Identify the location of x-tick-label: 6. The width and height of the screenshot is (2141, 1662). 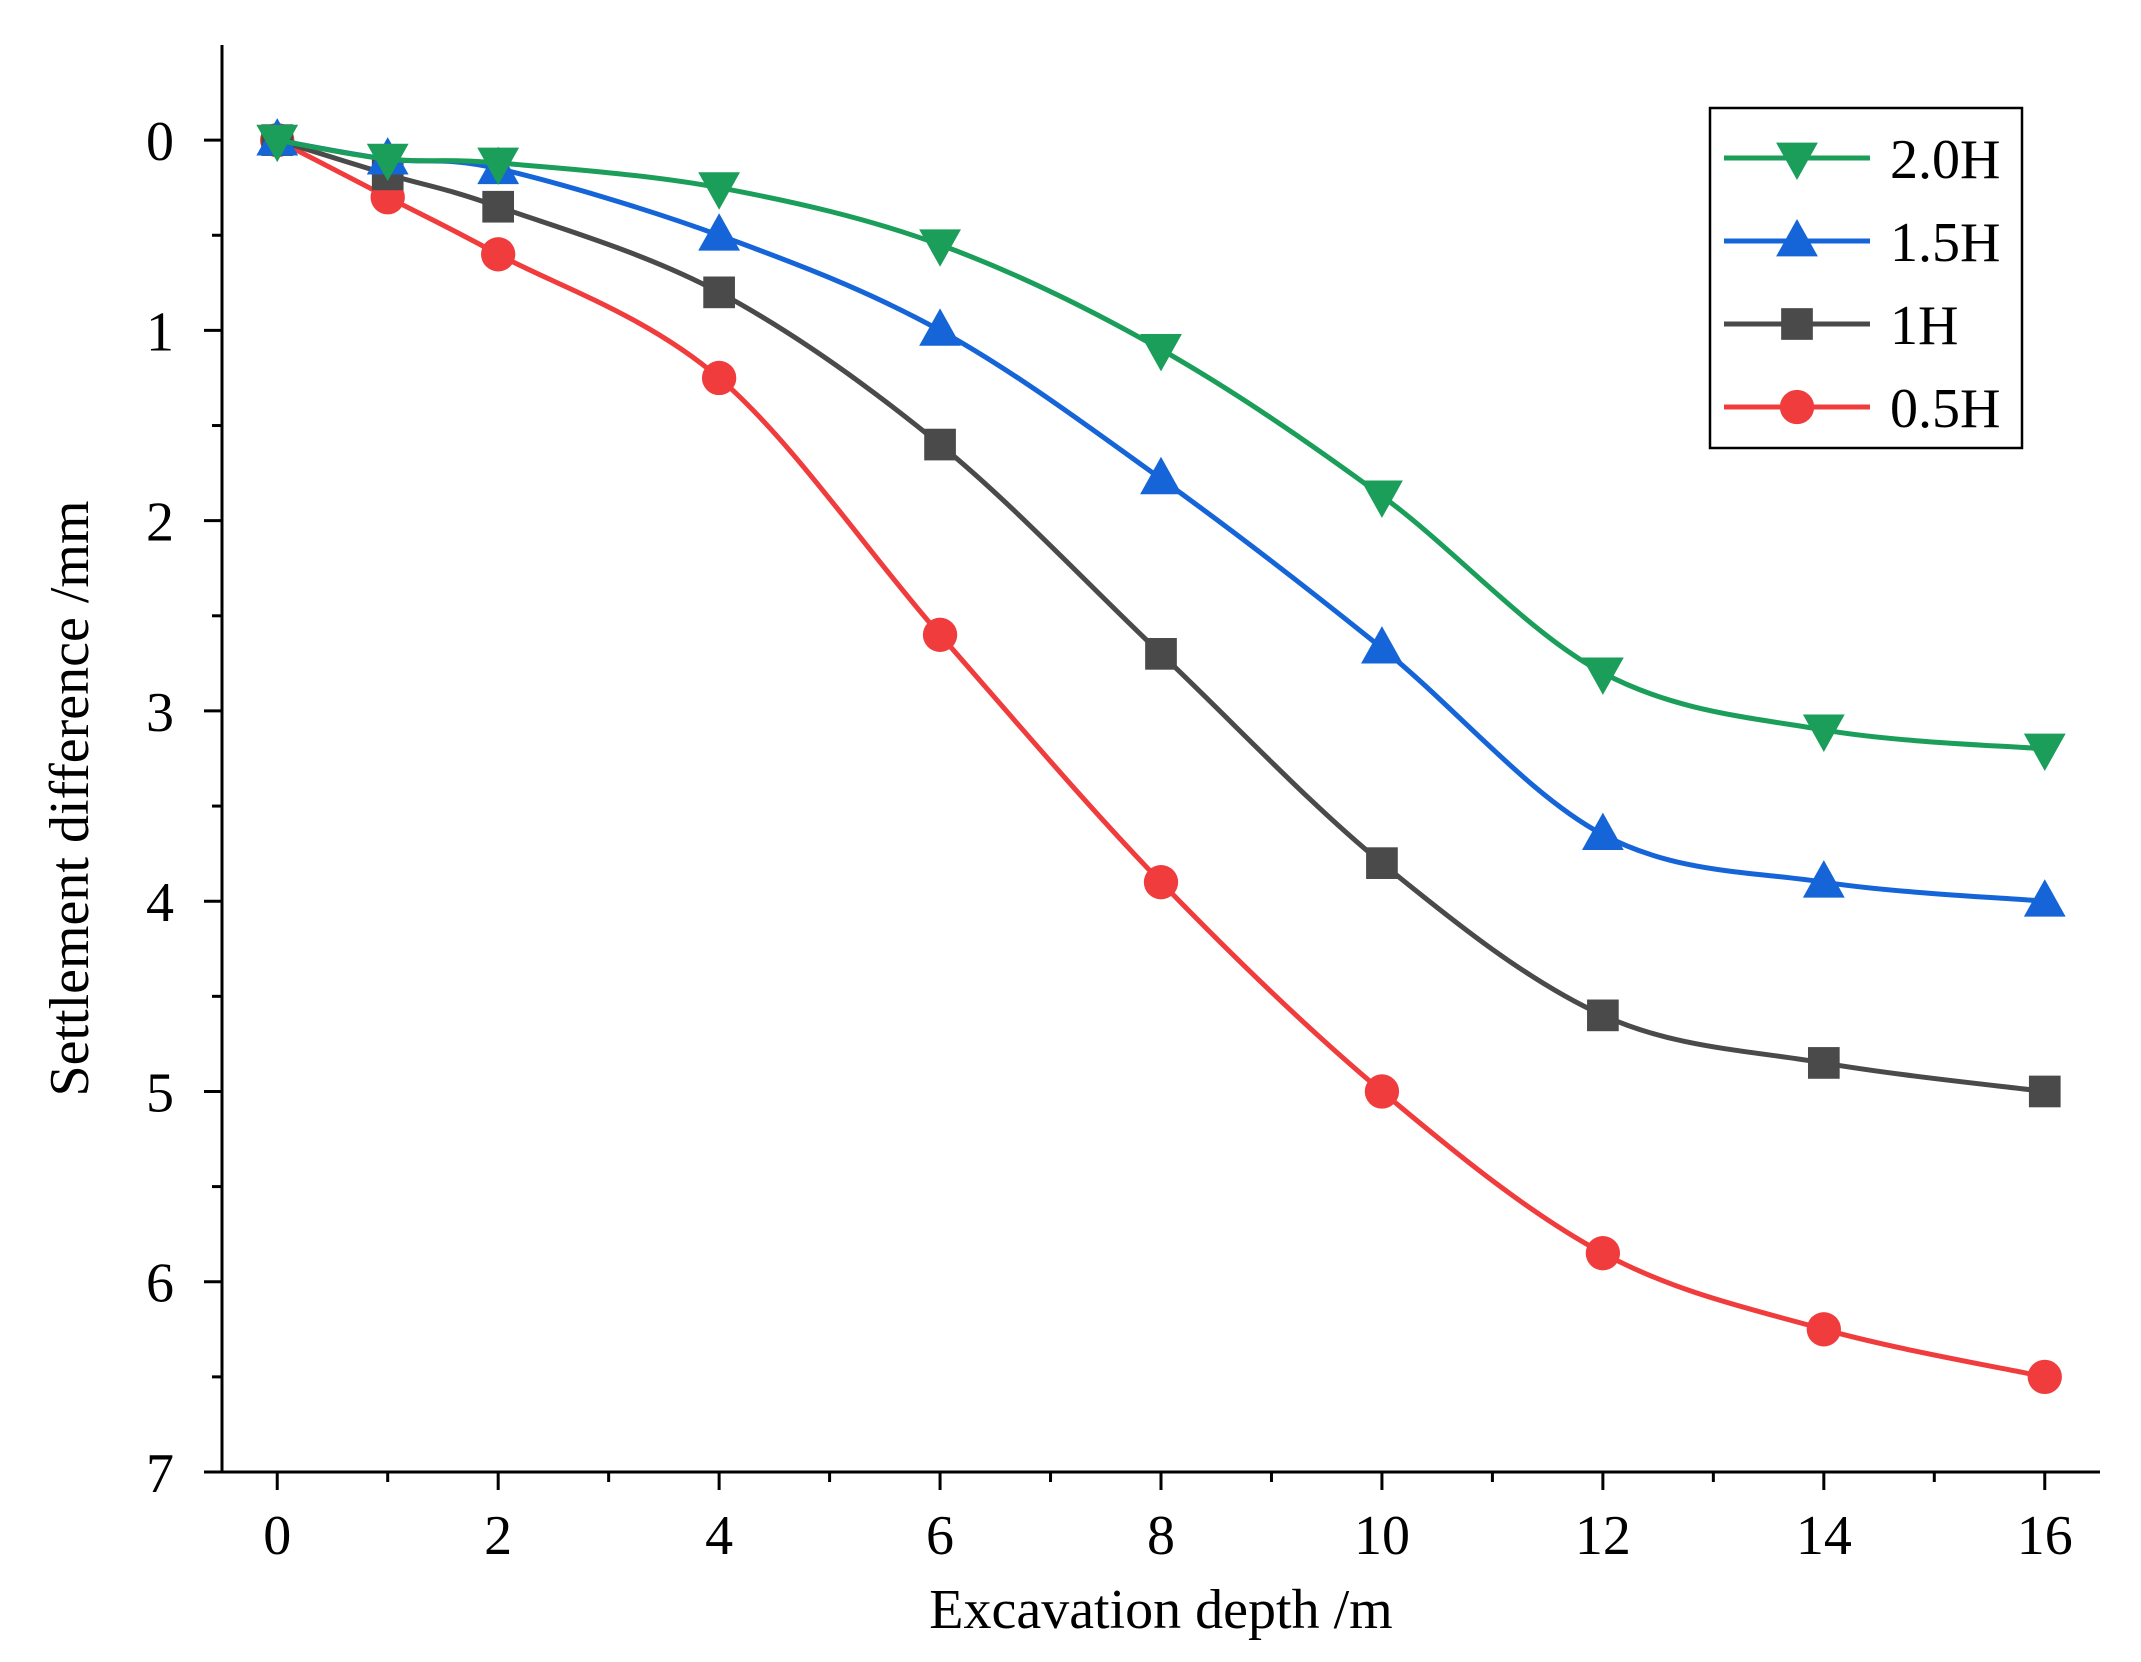
(940, 1536).